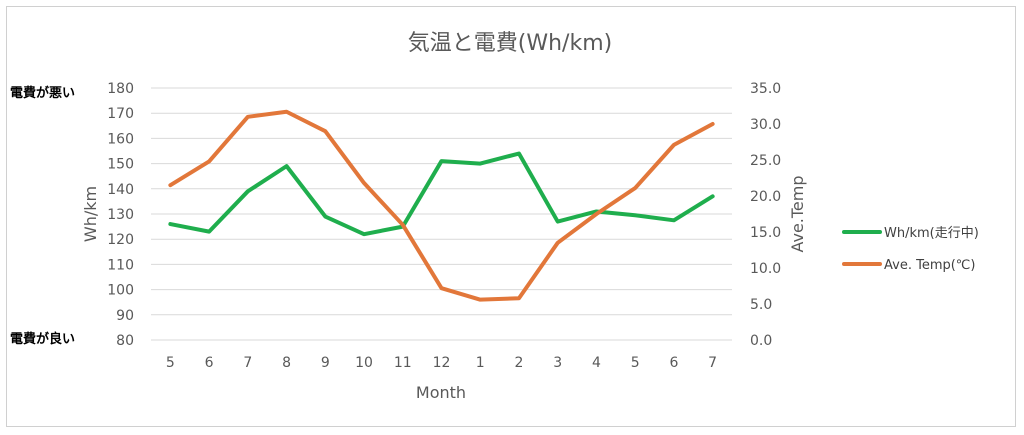 This screenshot has width=1024, height=435. Describe the element at coordinates (557, 363) in the screenshot. I see `x-tick-label: 3` at that location.